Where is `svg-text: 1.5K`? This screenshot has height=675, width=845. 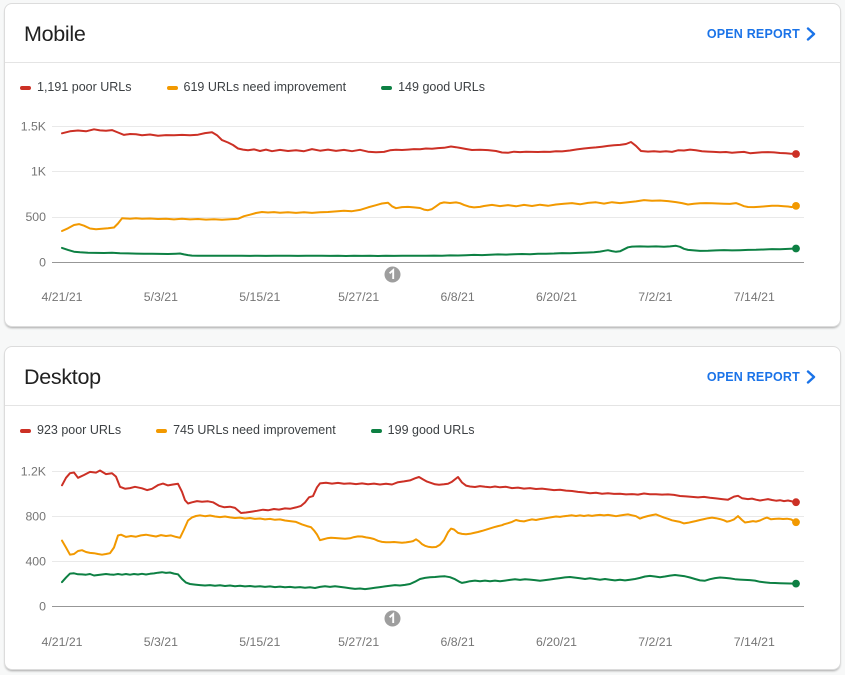 svg-text: 1.5K is located at coordinates (34, 126).